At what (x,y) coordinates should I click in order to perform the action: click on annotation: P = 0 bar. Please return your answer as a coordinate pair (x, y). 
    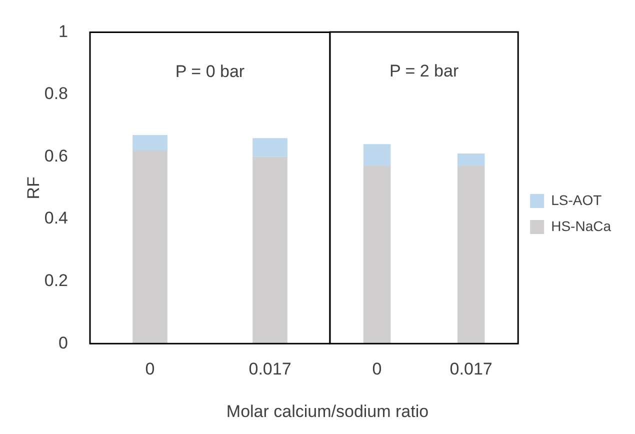
    Looking at the image, I should click on (210, 71).